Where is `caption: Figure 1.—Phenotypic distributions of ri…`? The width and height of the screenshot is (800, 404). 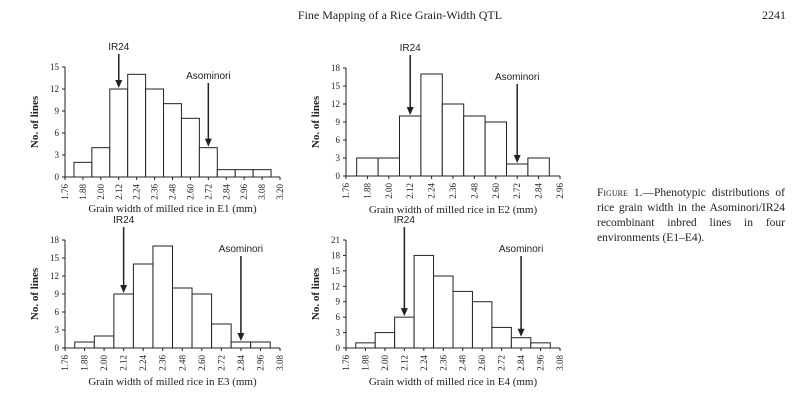
caption: Figure 1.—Phenotypic distributions of ri… is located at coordinates (691, 216).